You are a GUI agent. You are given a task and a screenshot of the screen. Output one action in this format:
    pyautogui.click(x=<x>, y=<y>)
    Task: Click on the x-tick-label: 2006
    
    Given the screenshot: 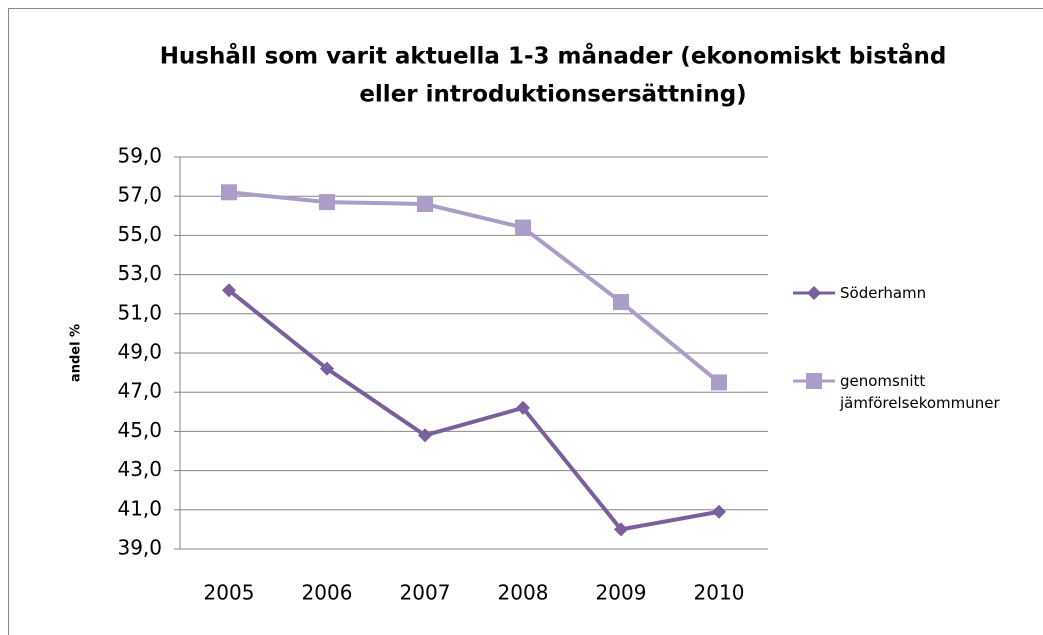 What is the action you would take?
    pyautogui.click(x=327, y=593)
    